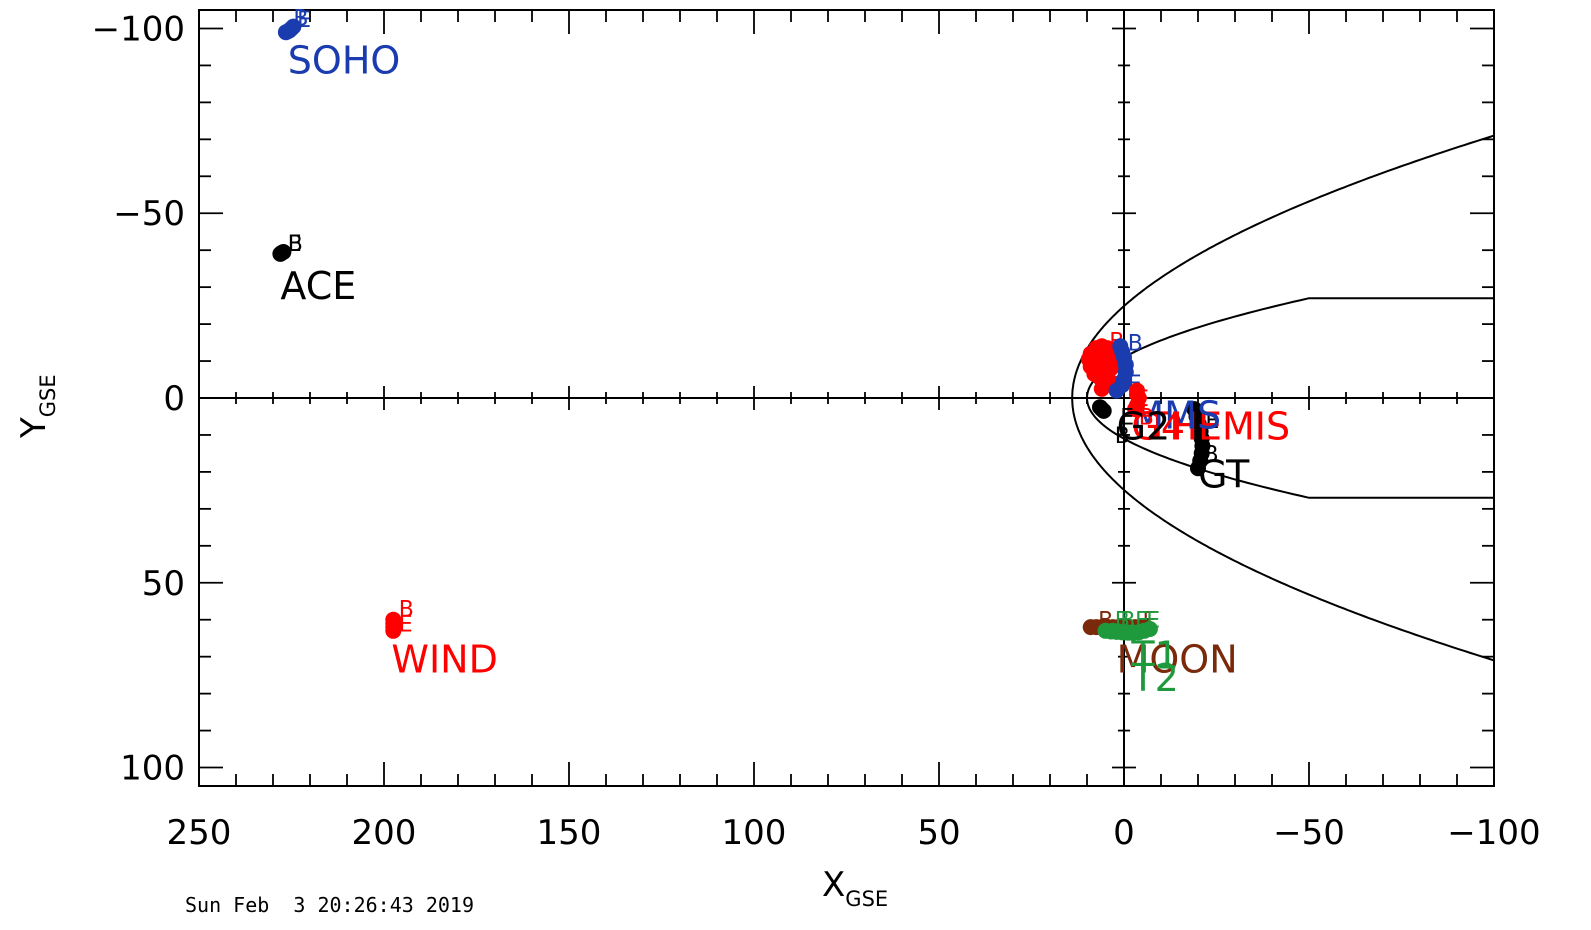  What do you see at coordinates (1309, 833) in the screenshot?
I see `x-tick-label: −50` at bounding box center [1309, 833].